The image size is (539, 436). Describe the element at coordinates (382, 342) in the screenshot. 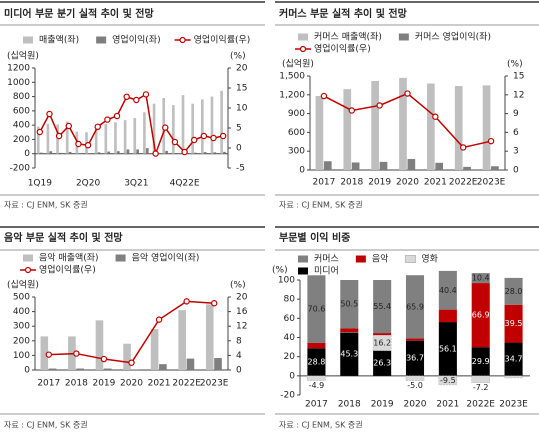

I see `value-label: 16.2` at that location.